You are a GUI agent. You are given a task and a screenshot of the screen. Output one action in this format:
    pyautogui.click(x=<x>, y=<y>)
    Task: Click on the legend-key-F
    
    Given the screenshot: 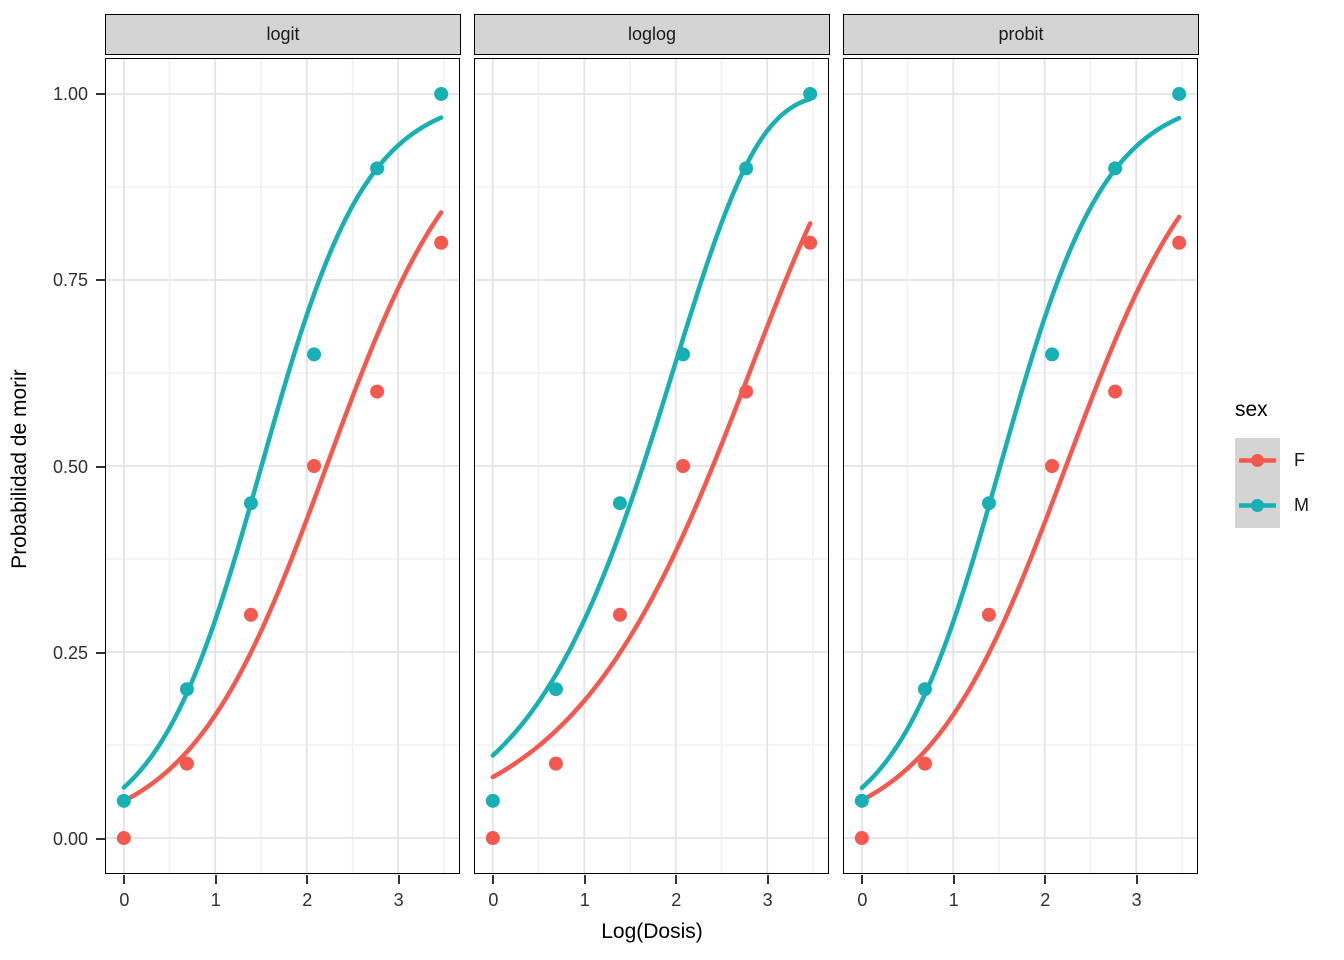 What is the action you would take?
    pyautogui.click(x=1257, y=460)
    